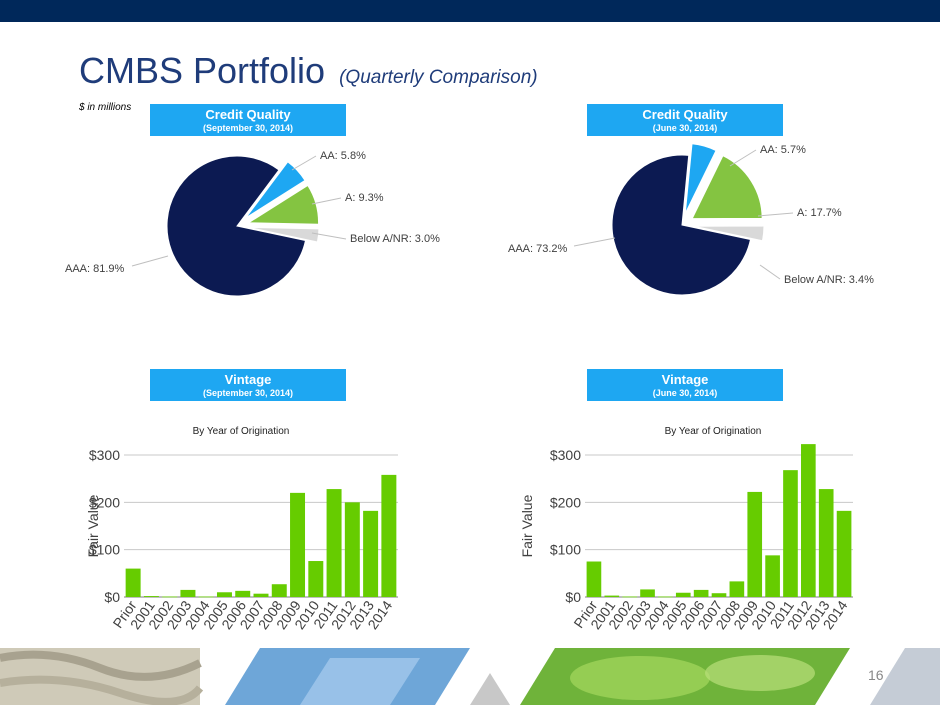 The height and width of the screenshot is (705, 940). What do you see at coordinates (538, 249) in the screenshot?
I see `pie-label: AAA: 73.2%` at bounding box center [538, 249].